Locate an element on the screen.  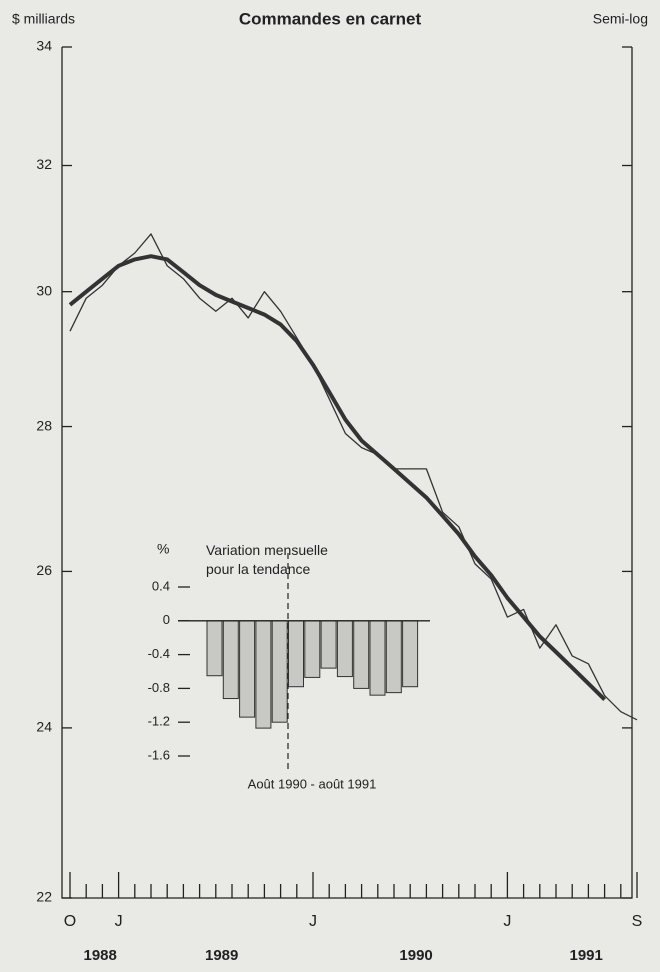
year-label: 1990 is located at coordinates (415, 955).